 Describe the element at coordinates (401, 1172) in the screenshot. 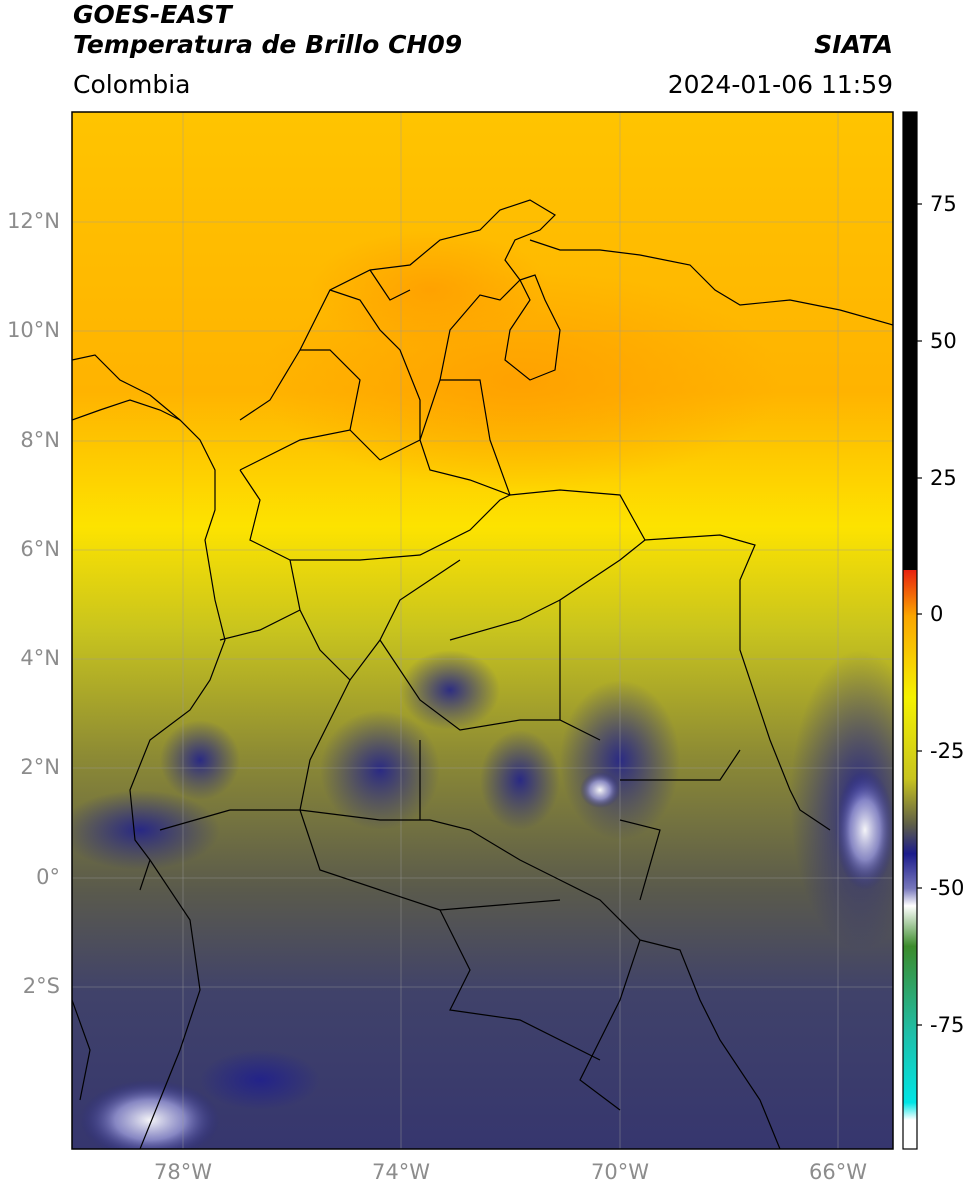

I see `lon-label-74w: 74°W` at that location.